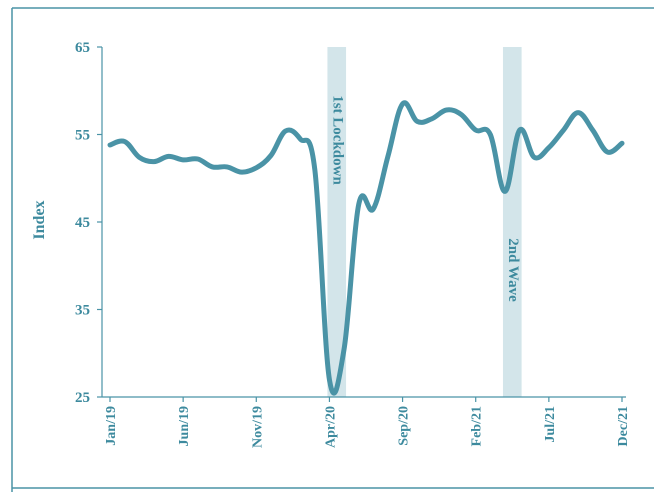 This screenshot has height=497, width=654. I want to click on x-tick-label: Dec/21, so click(623, 426).